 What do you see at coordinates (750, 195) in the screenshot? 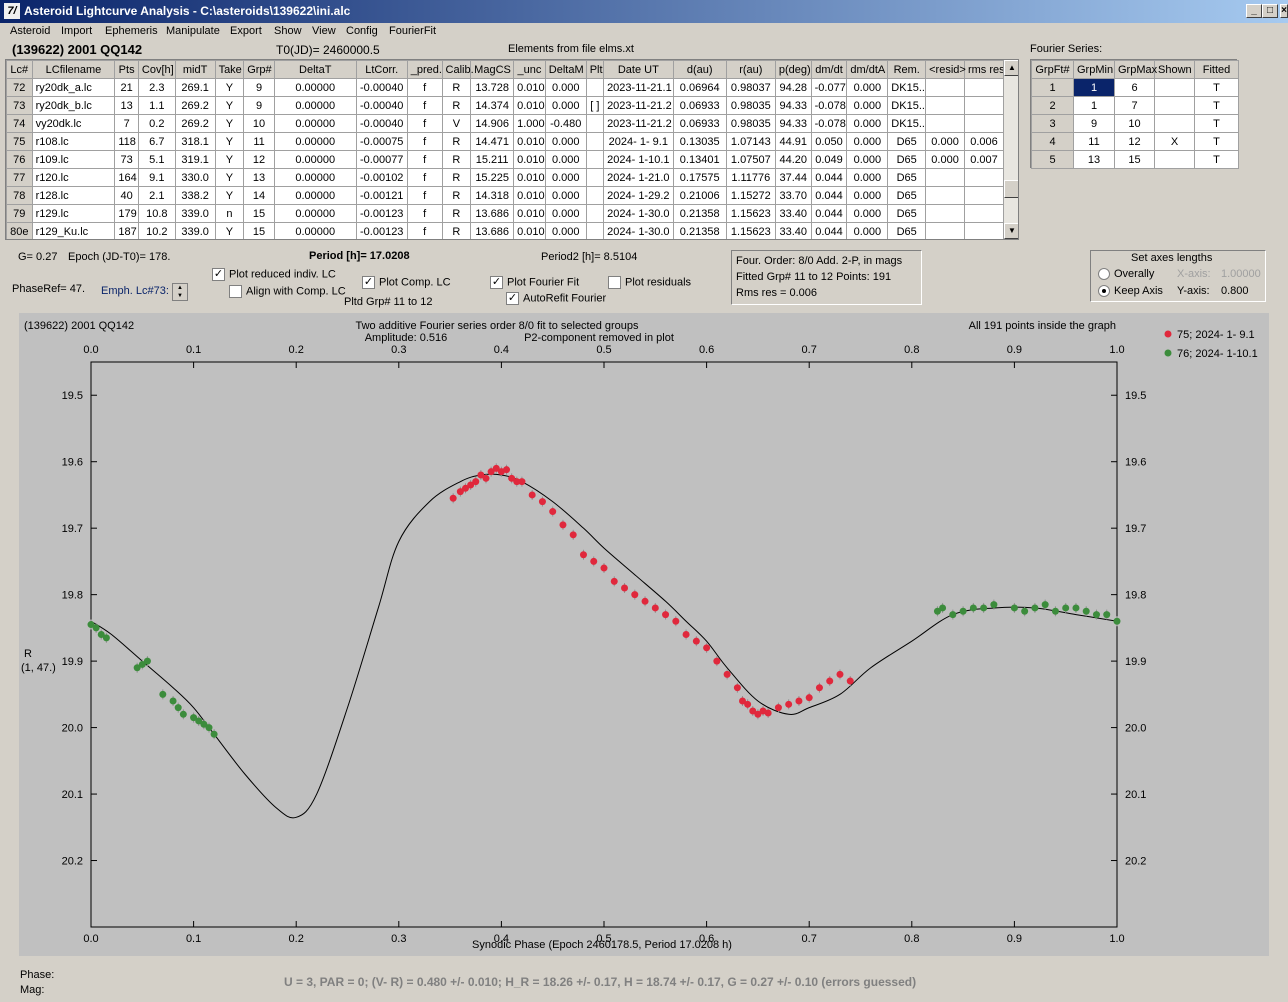
I see `table-cell: 1.15272` at bounding box center [750, 195].